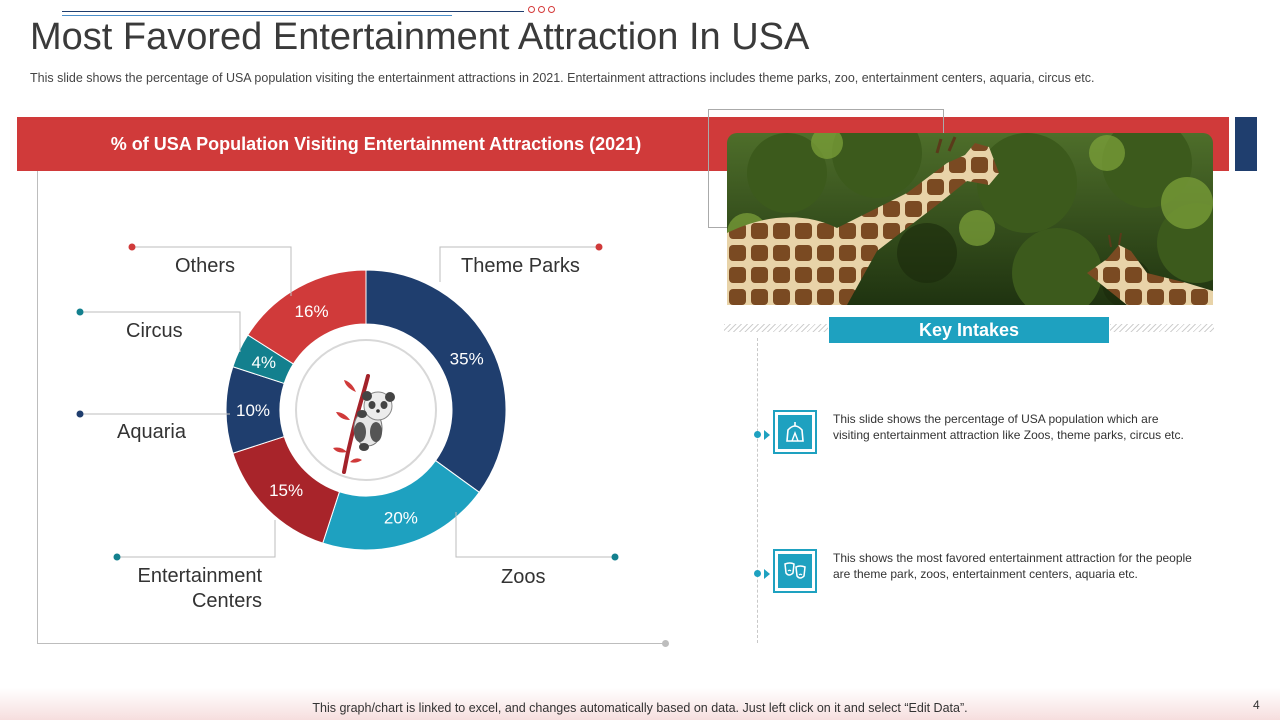 Image resolution: width=1280 pixels, height=720 pixels. I want to click on key-intakes-hatch-left, so click(776, 328).